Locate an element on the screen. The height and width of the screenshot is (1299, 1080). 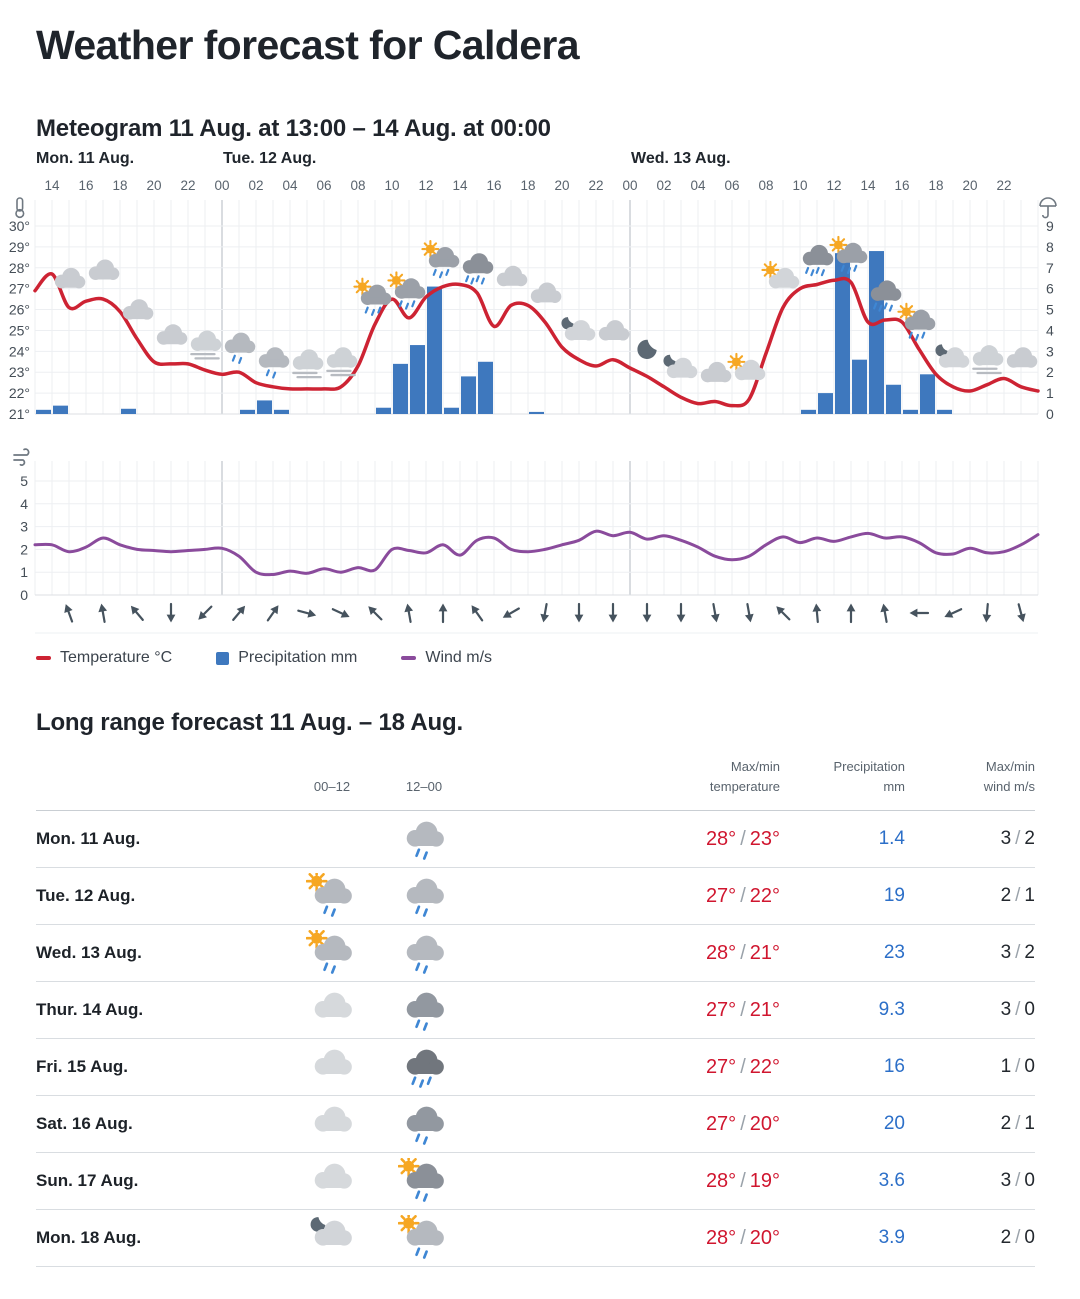
temp-max-min: 28°/21° is located at coordinates (742, 952).